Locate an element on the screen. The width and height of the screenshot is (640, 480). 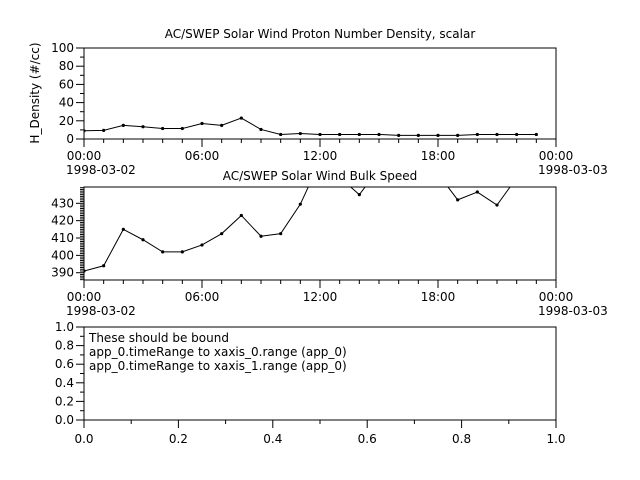
speed-title: AC/SWEP Solar Wind Bulk Speed is located at coordinates (320, 176).